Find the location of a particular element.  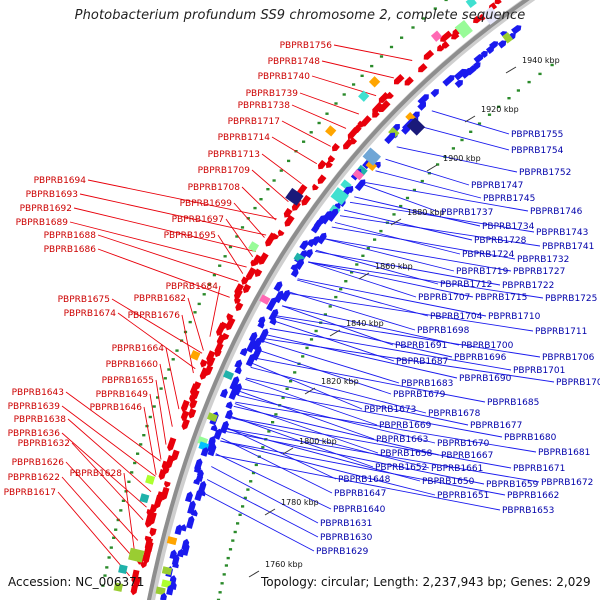

reverse-gene-label: PBPRB1653 is located at coordinates (528, 511).